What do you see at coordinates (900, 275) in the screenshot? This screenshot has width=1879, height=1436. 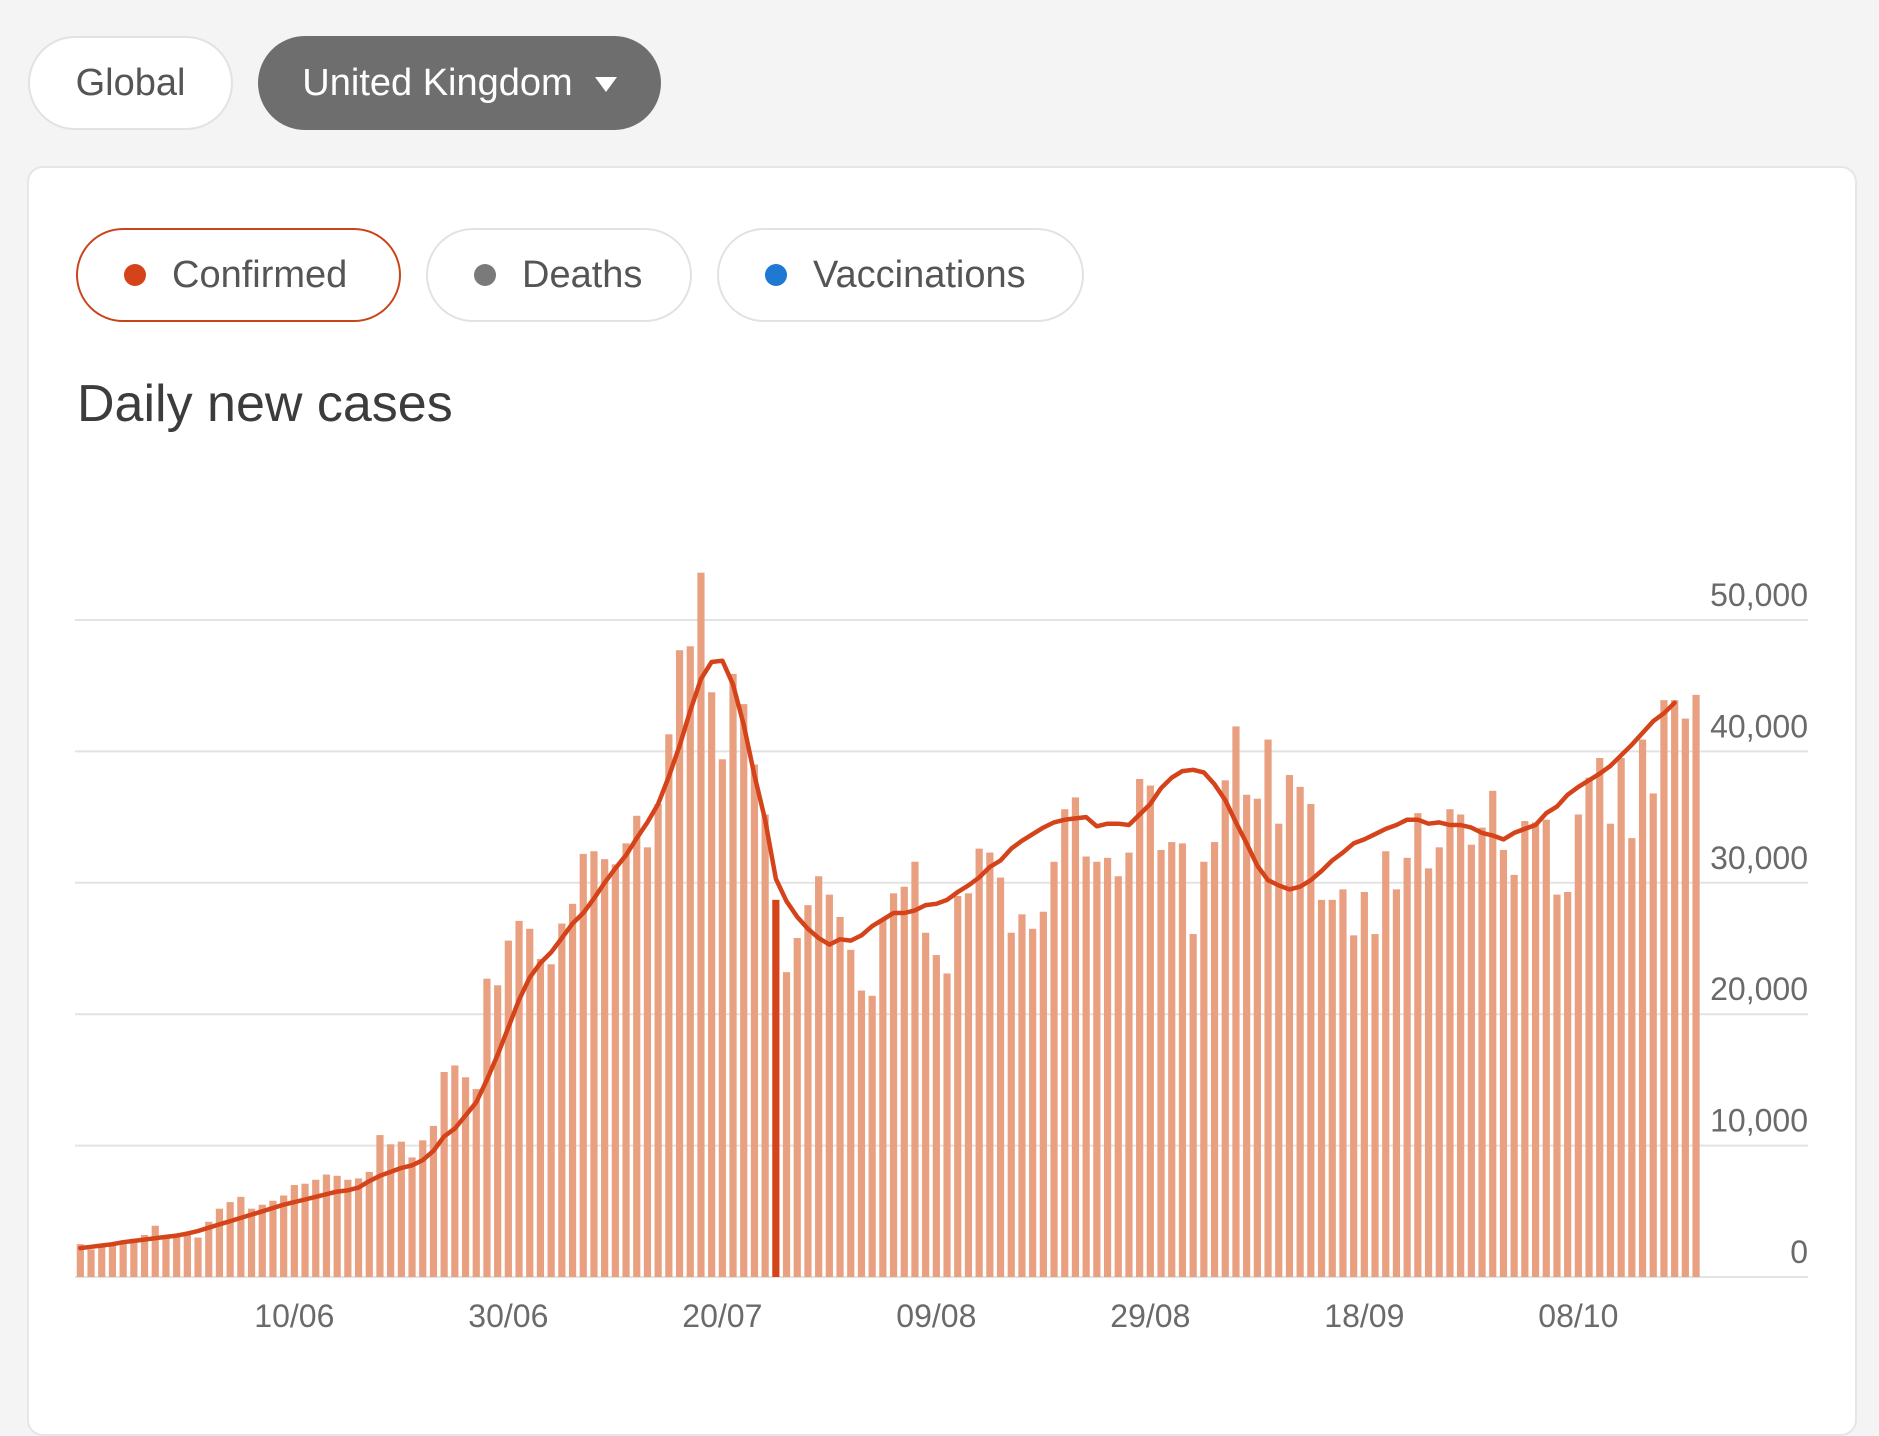 I see `vaccinations-tab: Vaccinations` at bounding box center [900, 275].